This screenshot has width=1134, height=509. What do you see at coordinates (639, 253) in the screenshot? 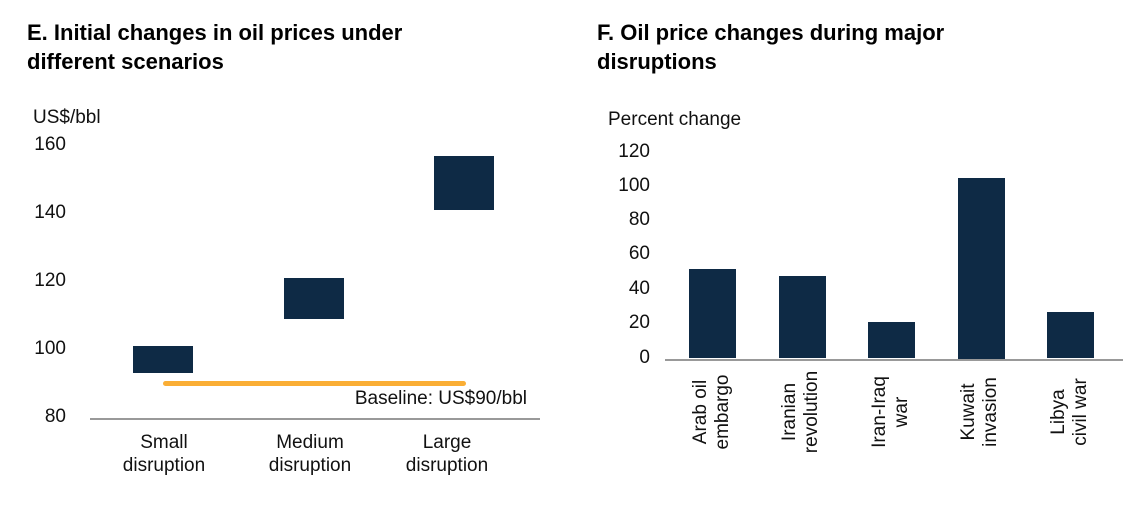
I see `panel-f-ytick-60: 60` at bounding box center [639, 253].